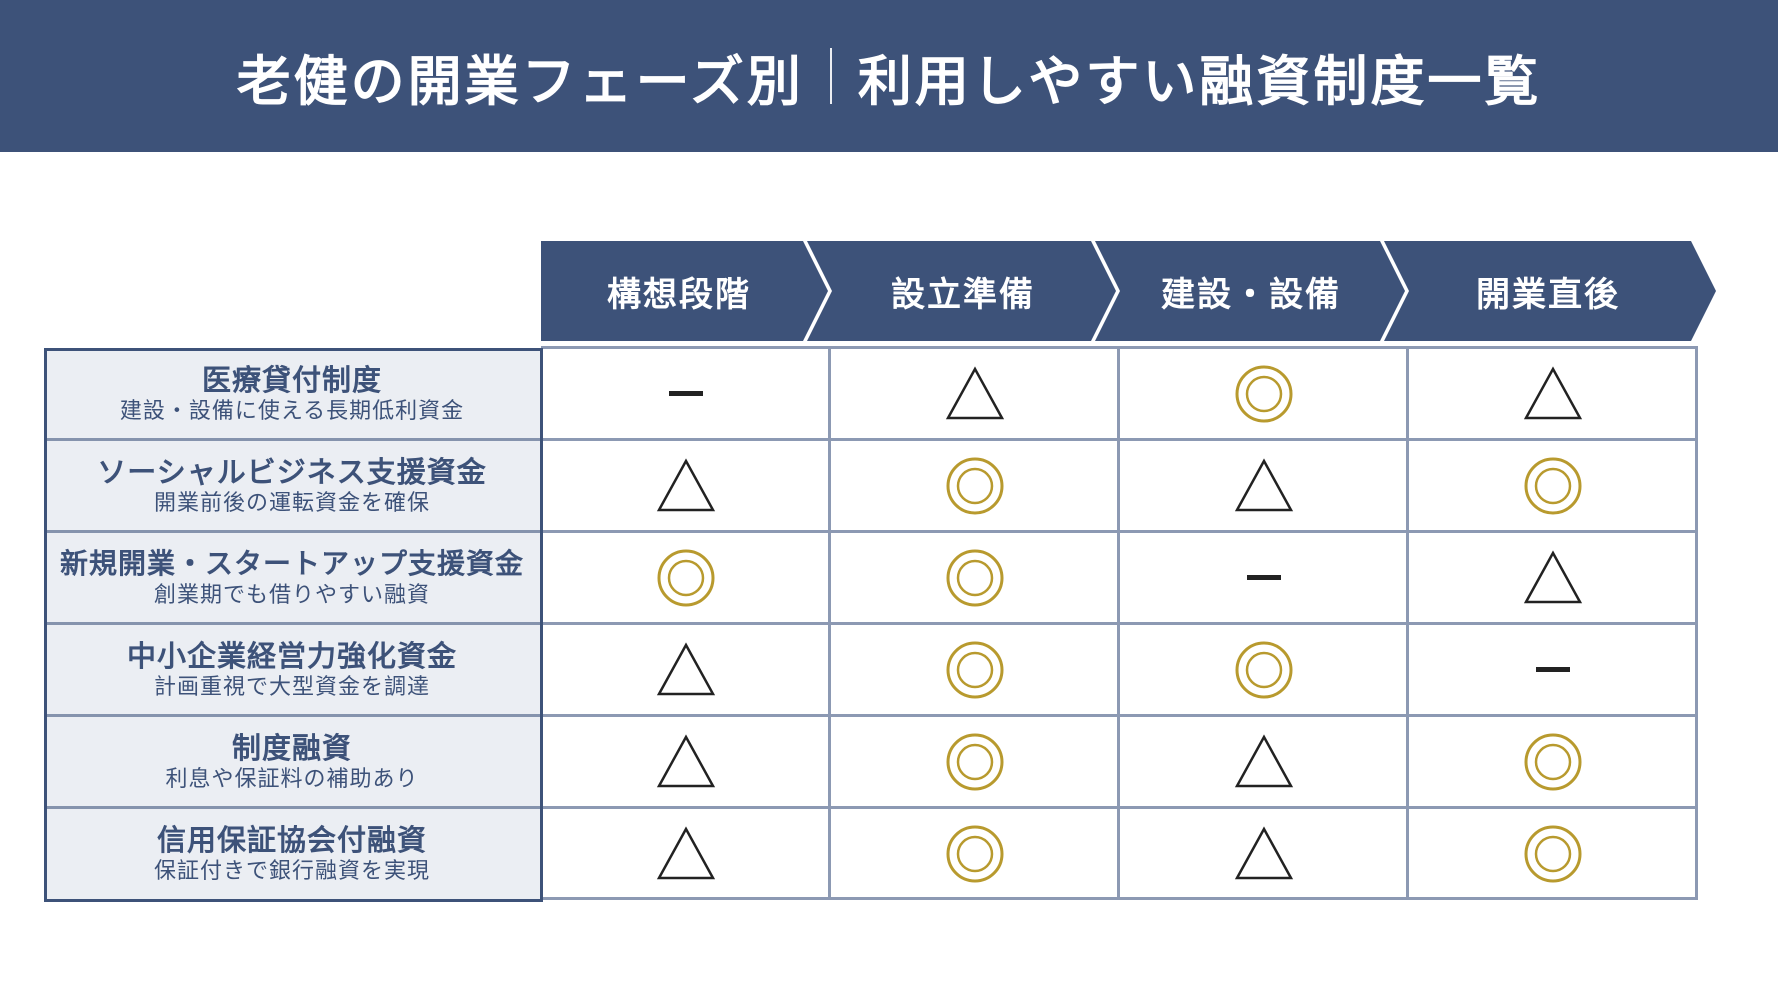 The width and height of the screenshot is (1778, 1000). I want to click on loan-name: 医療貸付制度, so click(291, 380).